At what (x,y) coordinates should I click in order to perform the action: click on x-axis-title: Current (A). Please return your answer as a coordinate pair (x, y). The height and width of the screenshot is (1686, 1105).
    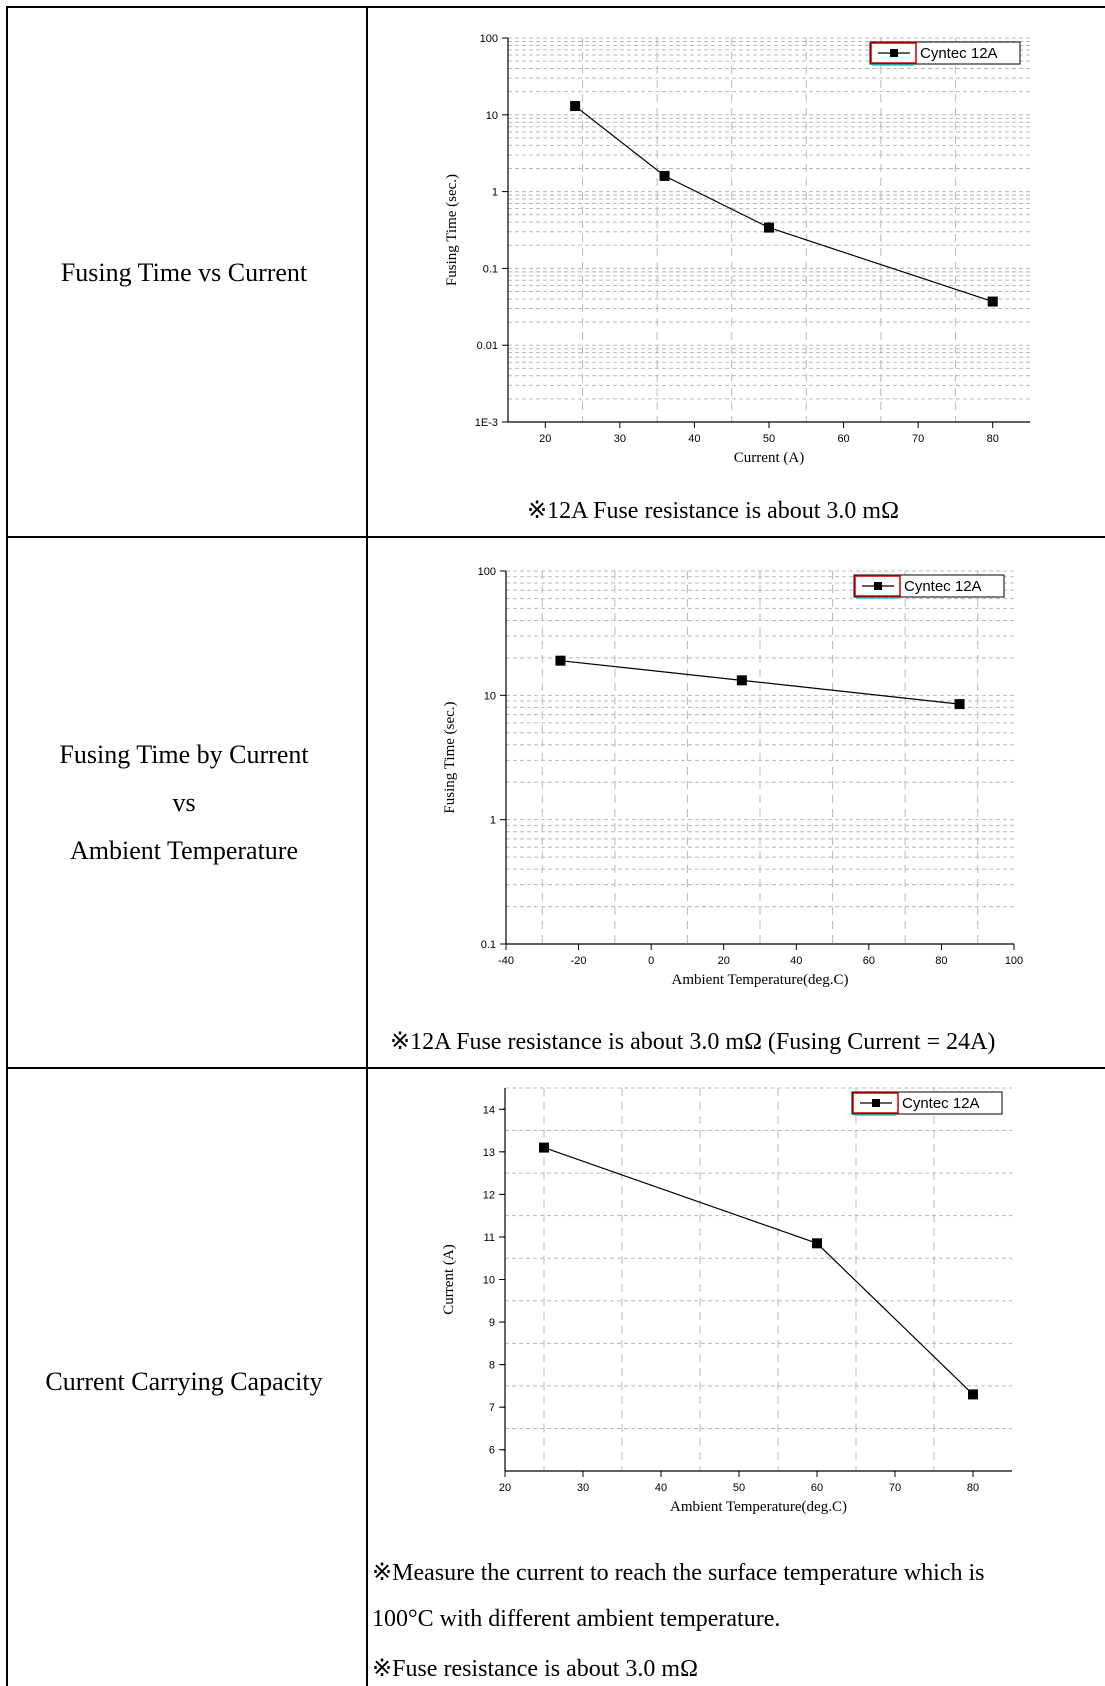
    Looking at the image, I should click on (769, 458).